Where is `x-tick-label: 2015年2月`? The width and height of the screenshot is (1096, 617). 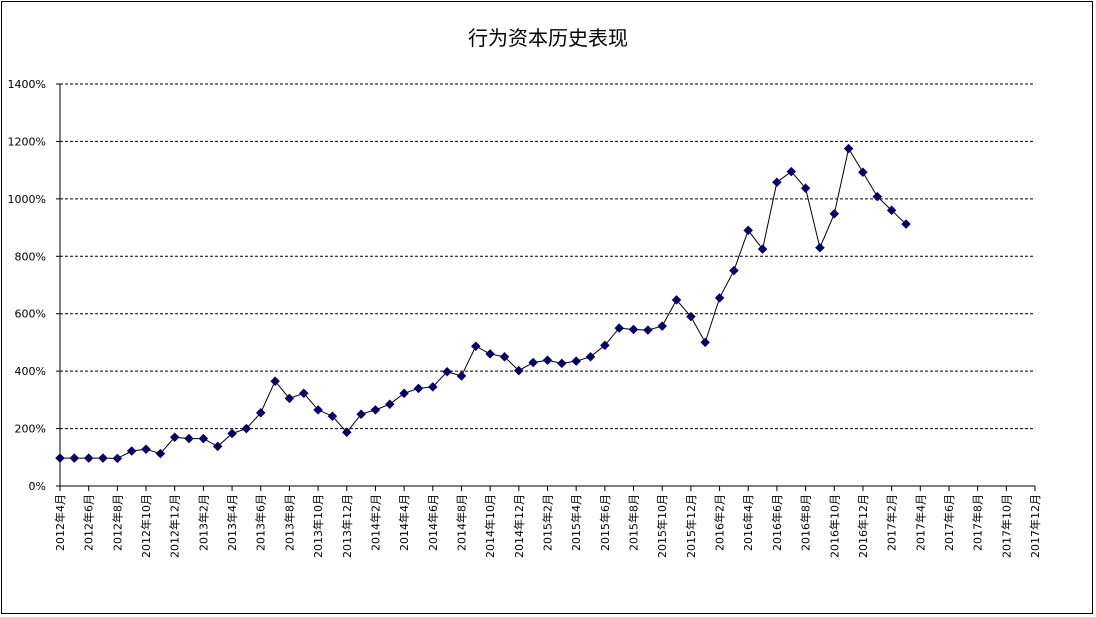 x-tick-label: 2015年2月 is located at coordinates (548, 522).